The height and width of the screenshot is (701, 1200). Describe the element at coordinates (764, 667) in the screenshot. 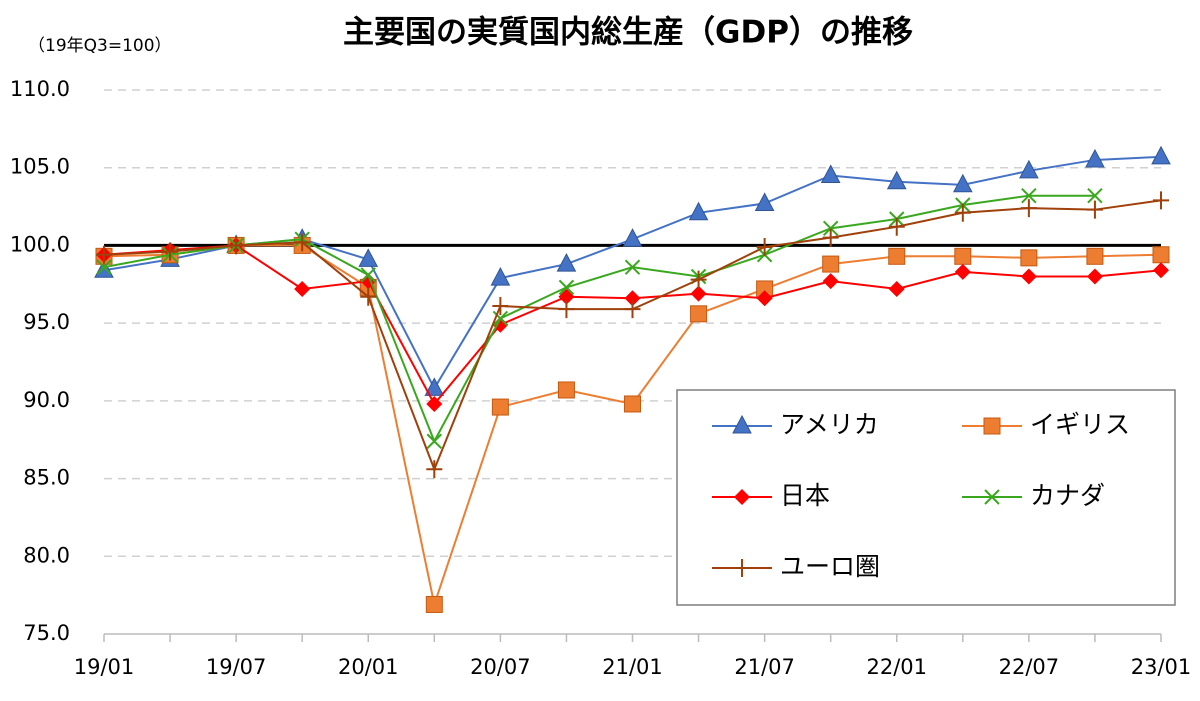

I see `x-tick-label: 21/07` at that location.